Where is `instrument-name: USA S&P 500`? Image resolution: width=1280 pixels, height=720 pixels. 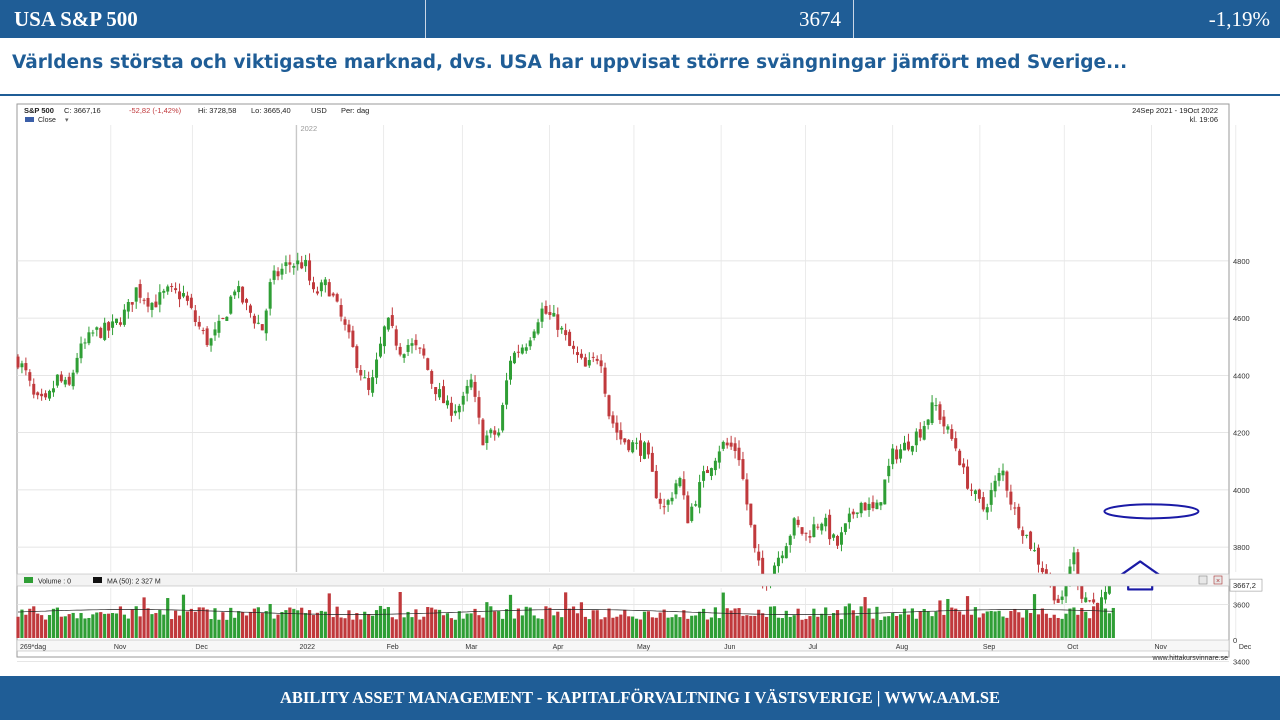
instrument-name: USA S&P 500 is located at coordinates (213, 19).